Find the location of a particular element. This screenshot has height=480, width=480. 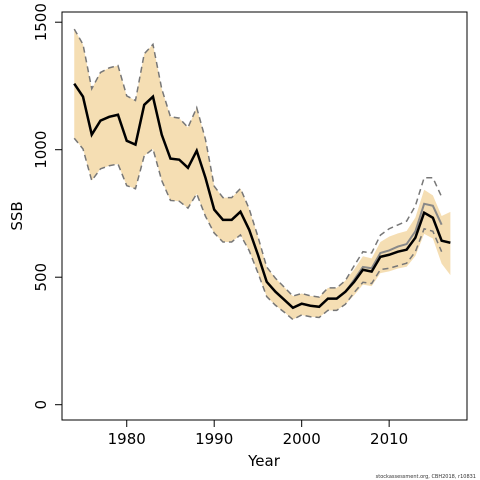

y-tick-label: 500 is located at coordinates (41, 277).